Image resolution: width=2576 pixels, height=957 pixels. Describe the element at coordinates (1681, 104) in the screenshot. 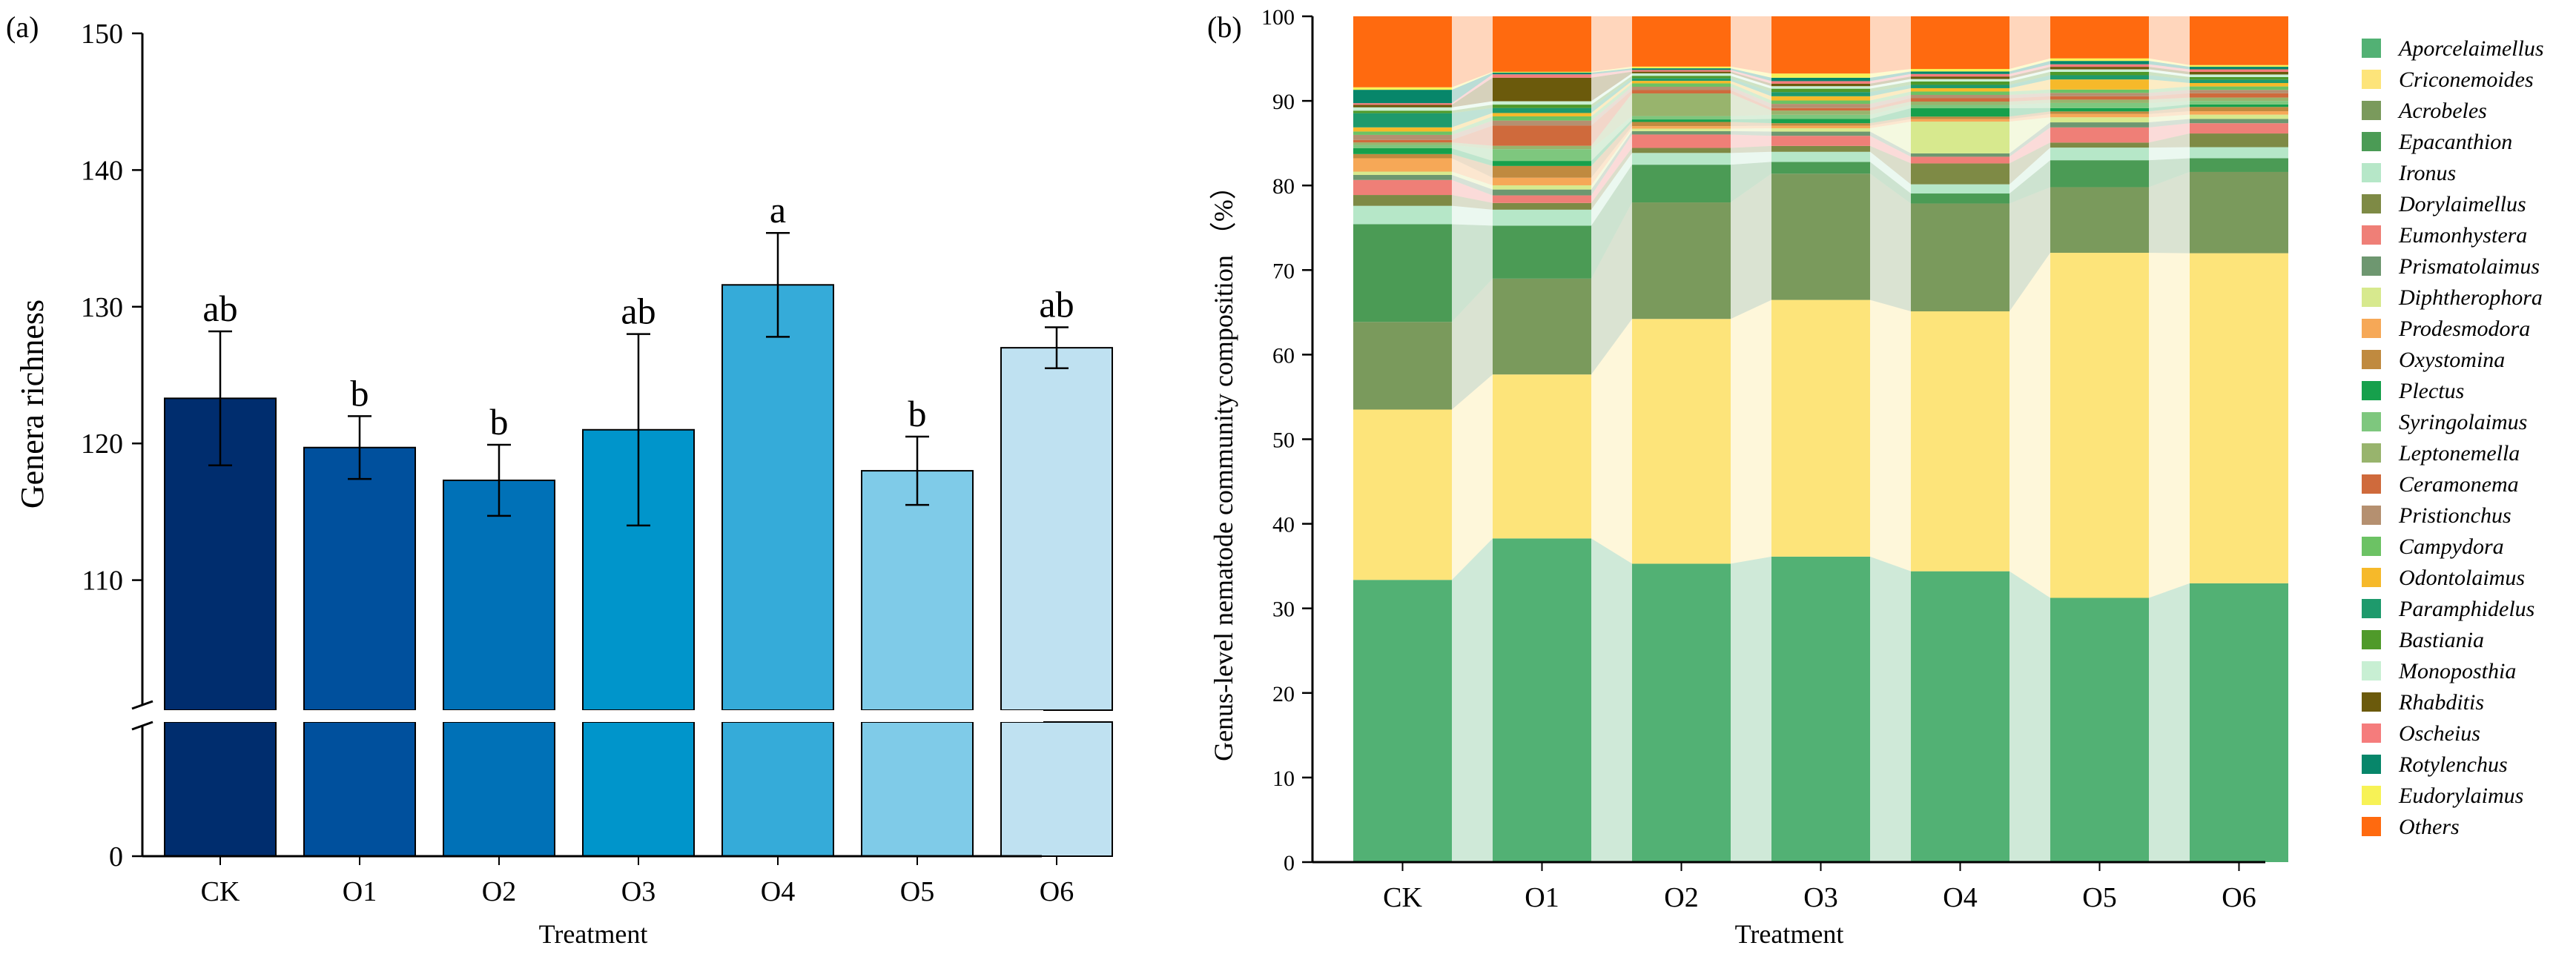

I see `segment-Leptonemella-O2` at that location.